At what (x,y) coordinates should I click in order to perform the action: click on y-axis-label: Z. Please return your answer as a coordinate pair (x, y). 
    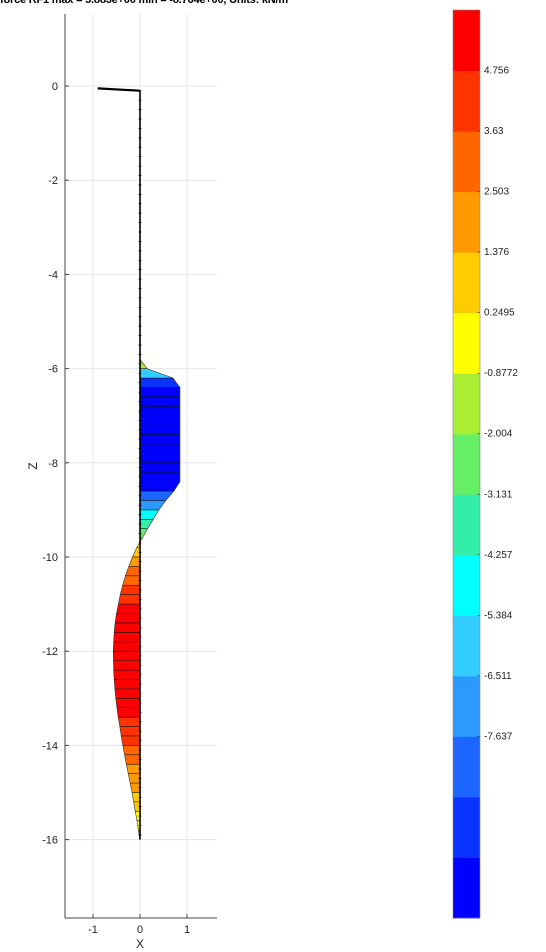
    Looking at the image, I should click on (33, 465).